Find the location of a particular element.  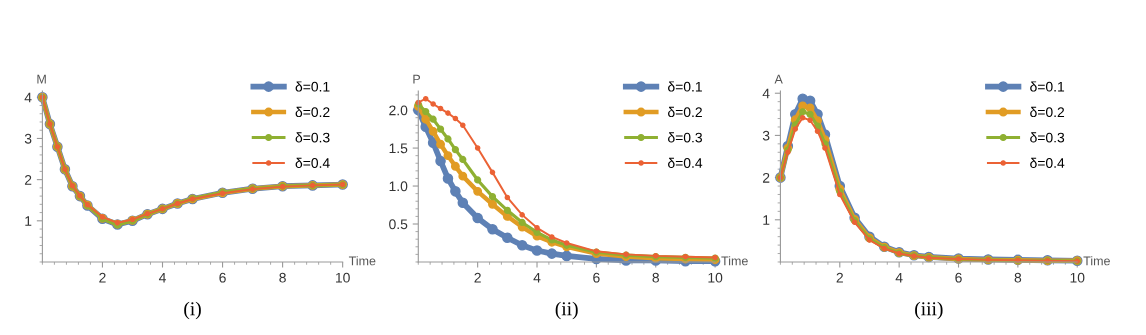

y-tick-label: 1.5 is located at coordinates (398, 148).